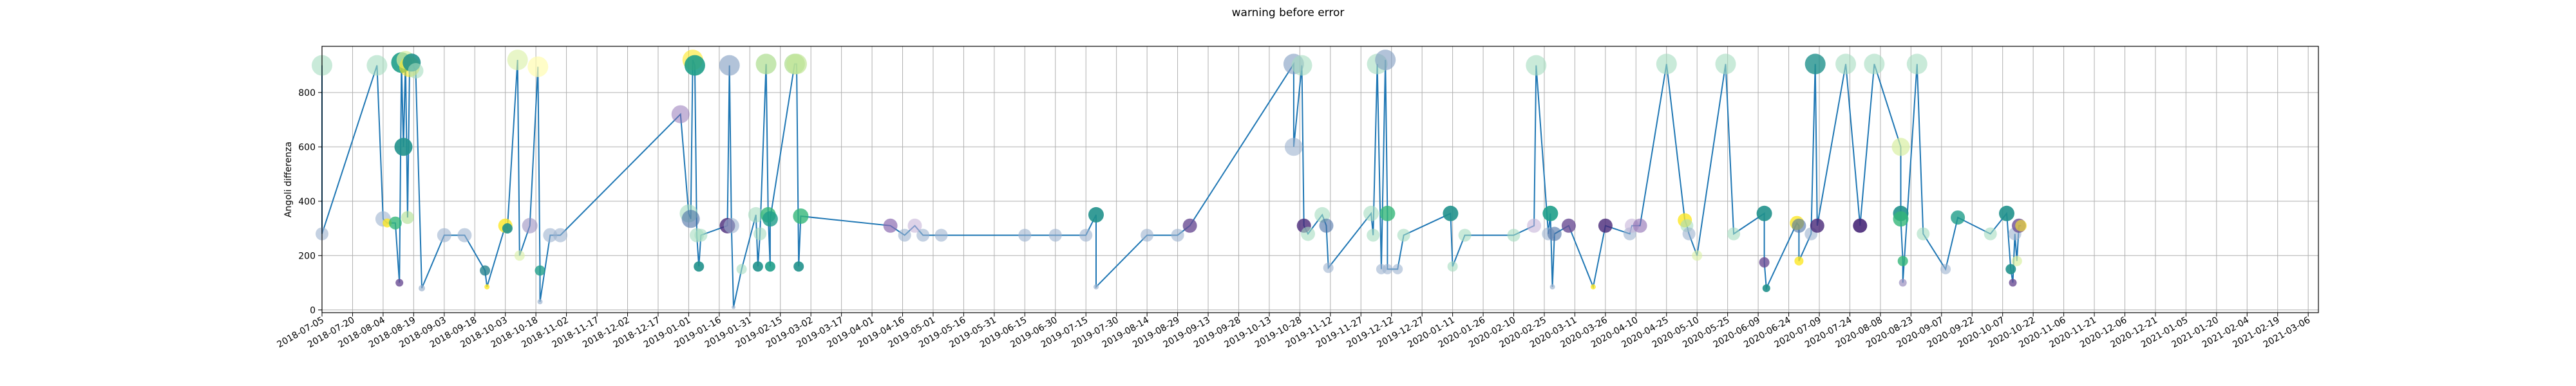 Image resolution: width=2576 pixels, height=386 pixels. Describe the element at coordinates (310, 202) in the screenshot. I see `y-axis: 0 200 400 600 800` at that location.